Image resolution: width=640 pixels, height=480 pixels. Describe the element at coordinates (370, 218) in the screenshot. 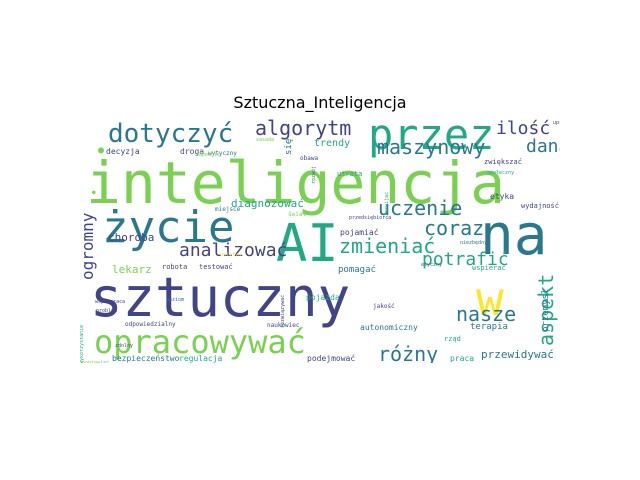

I see `word-przedsiebiorca: przedsiębiorca` at that location.